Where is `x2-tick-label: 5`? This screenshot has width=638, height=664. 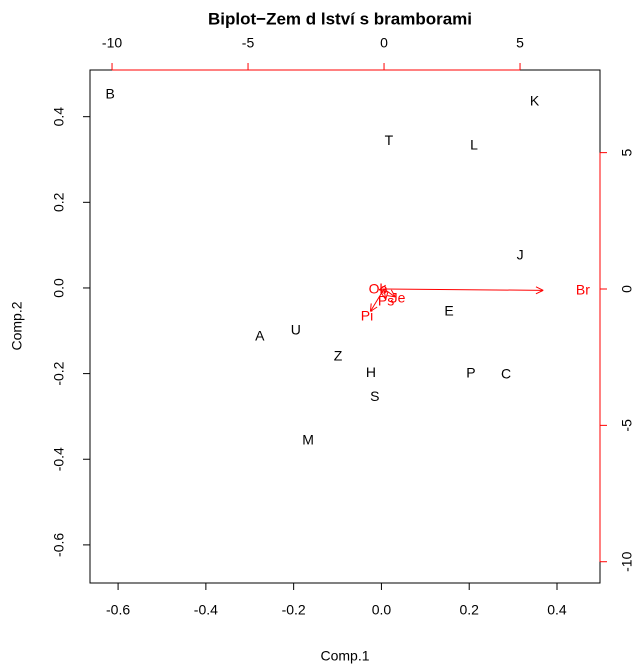 x2-tick-label: 5 is located at coordinates (520, 43).